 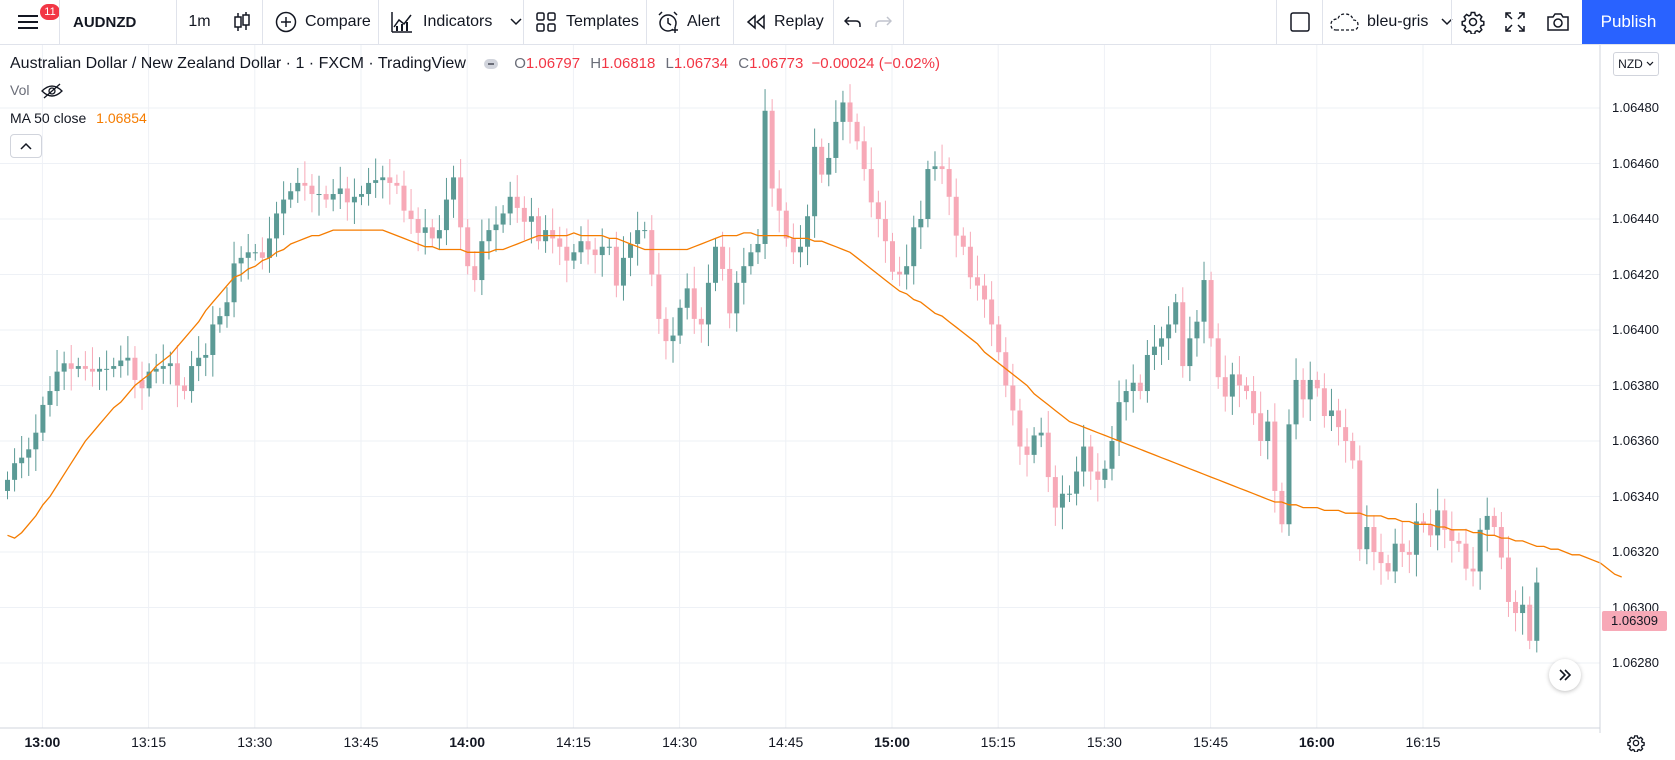 What do you see at coordinates (883, 22) in the screenshot?
I see `redo-button` at bounding box center [883, 22].